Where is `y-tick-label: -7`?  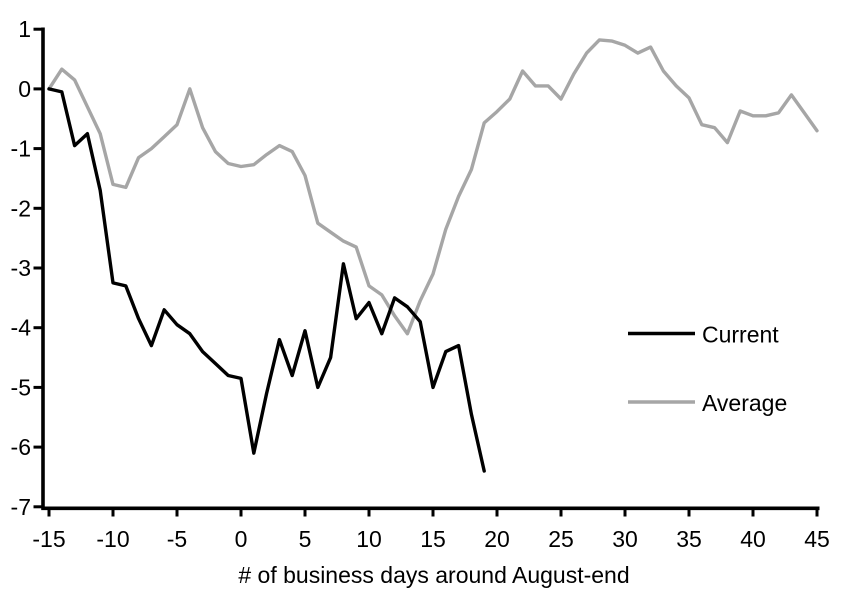 y-tick-label: -7 is located at coordinates (21, 507).